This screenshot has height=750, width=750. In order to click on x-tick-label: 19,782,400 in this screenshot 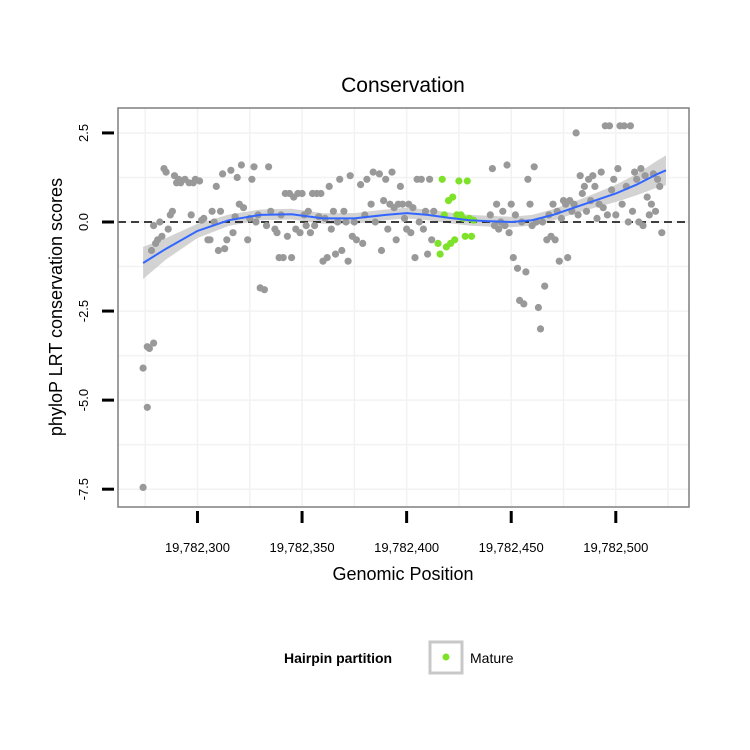, I will do `click(406, 547)`.